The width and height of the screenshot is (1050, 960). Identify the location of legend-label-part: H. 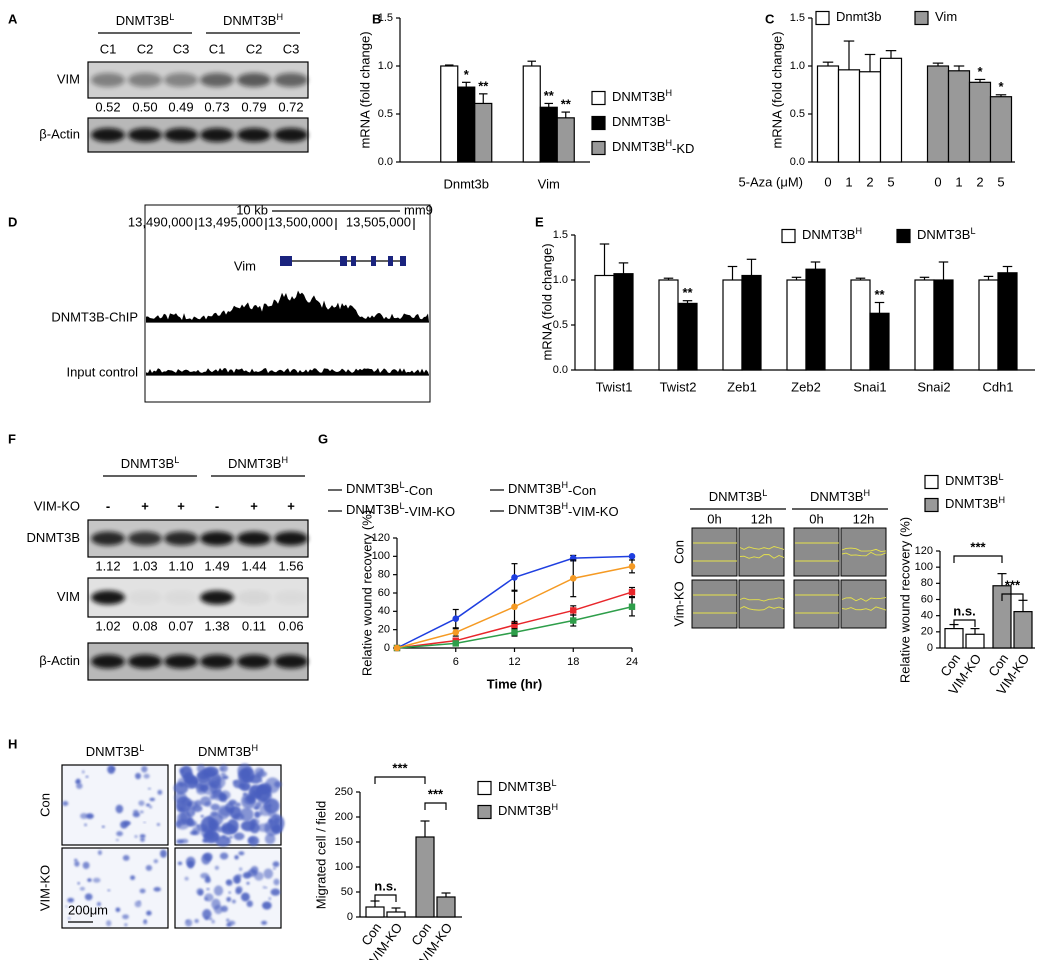
(1001, 500).